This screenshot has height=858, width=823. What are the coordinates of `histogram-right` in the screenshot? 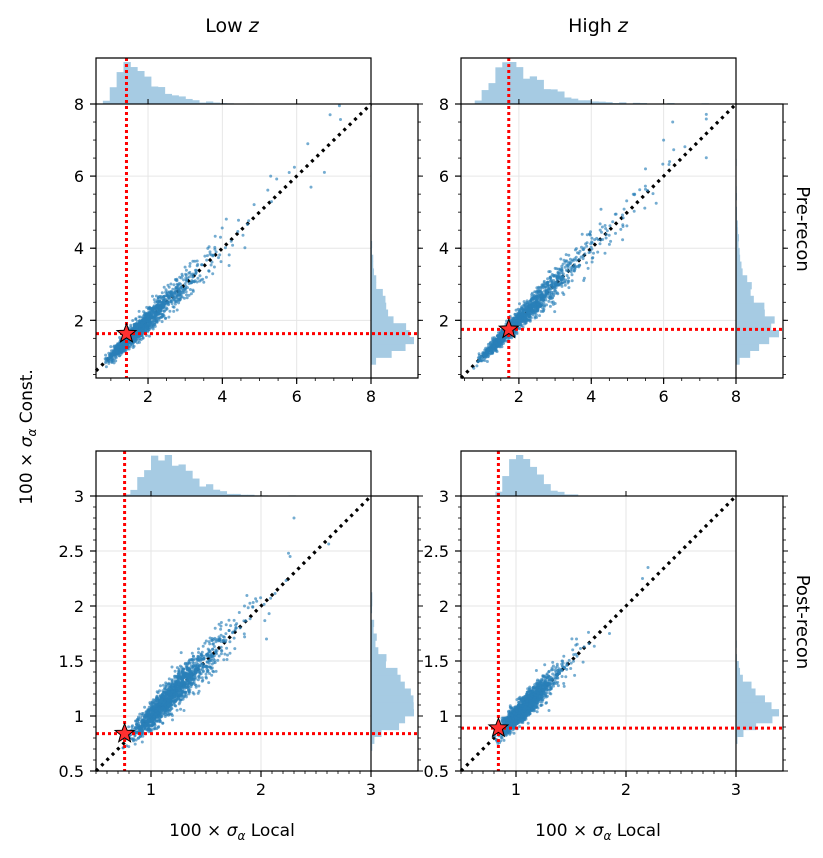 It's located at (757, 241).